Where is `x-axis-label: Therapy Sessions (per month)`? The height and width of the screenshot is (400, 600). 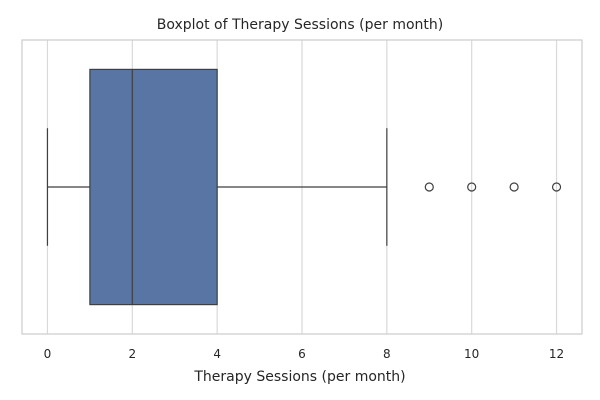 x-axis-label: Therapy Sessions (per month) is located at coordinates (299, 377).